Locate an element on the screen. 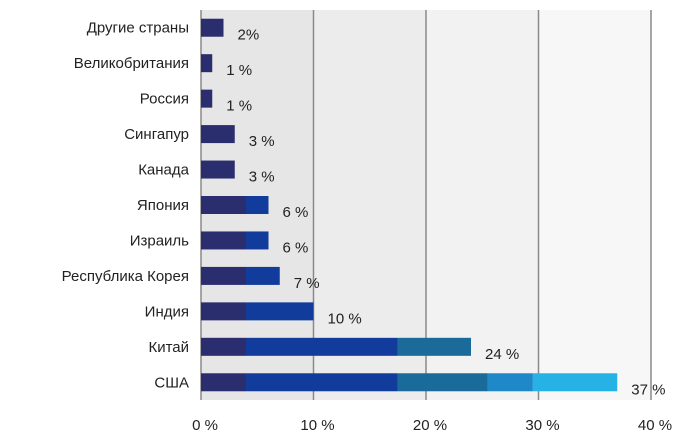 The image size is (681, 439). value-label: 37 % is located at coordinates (648, 389).